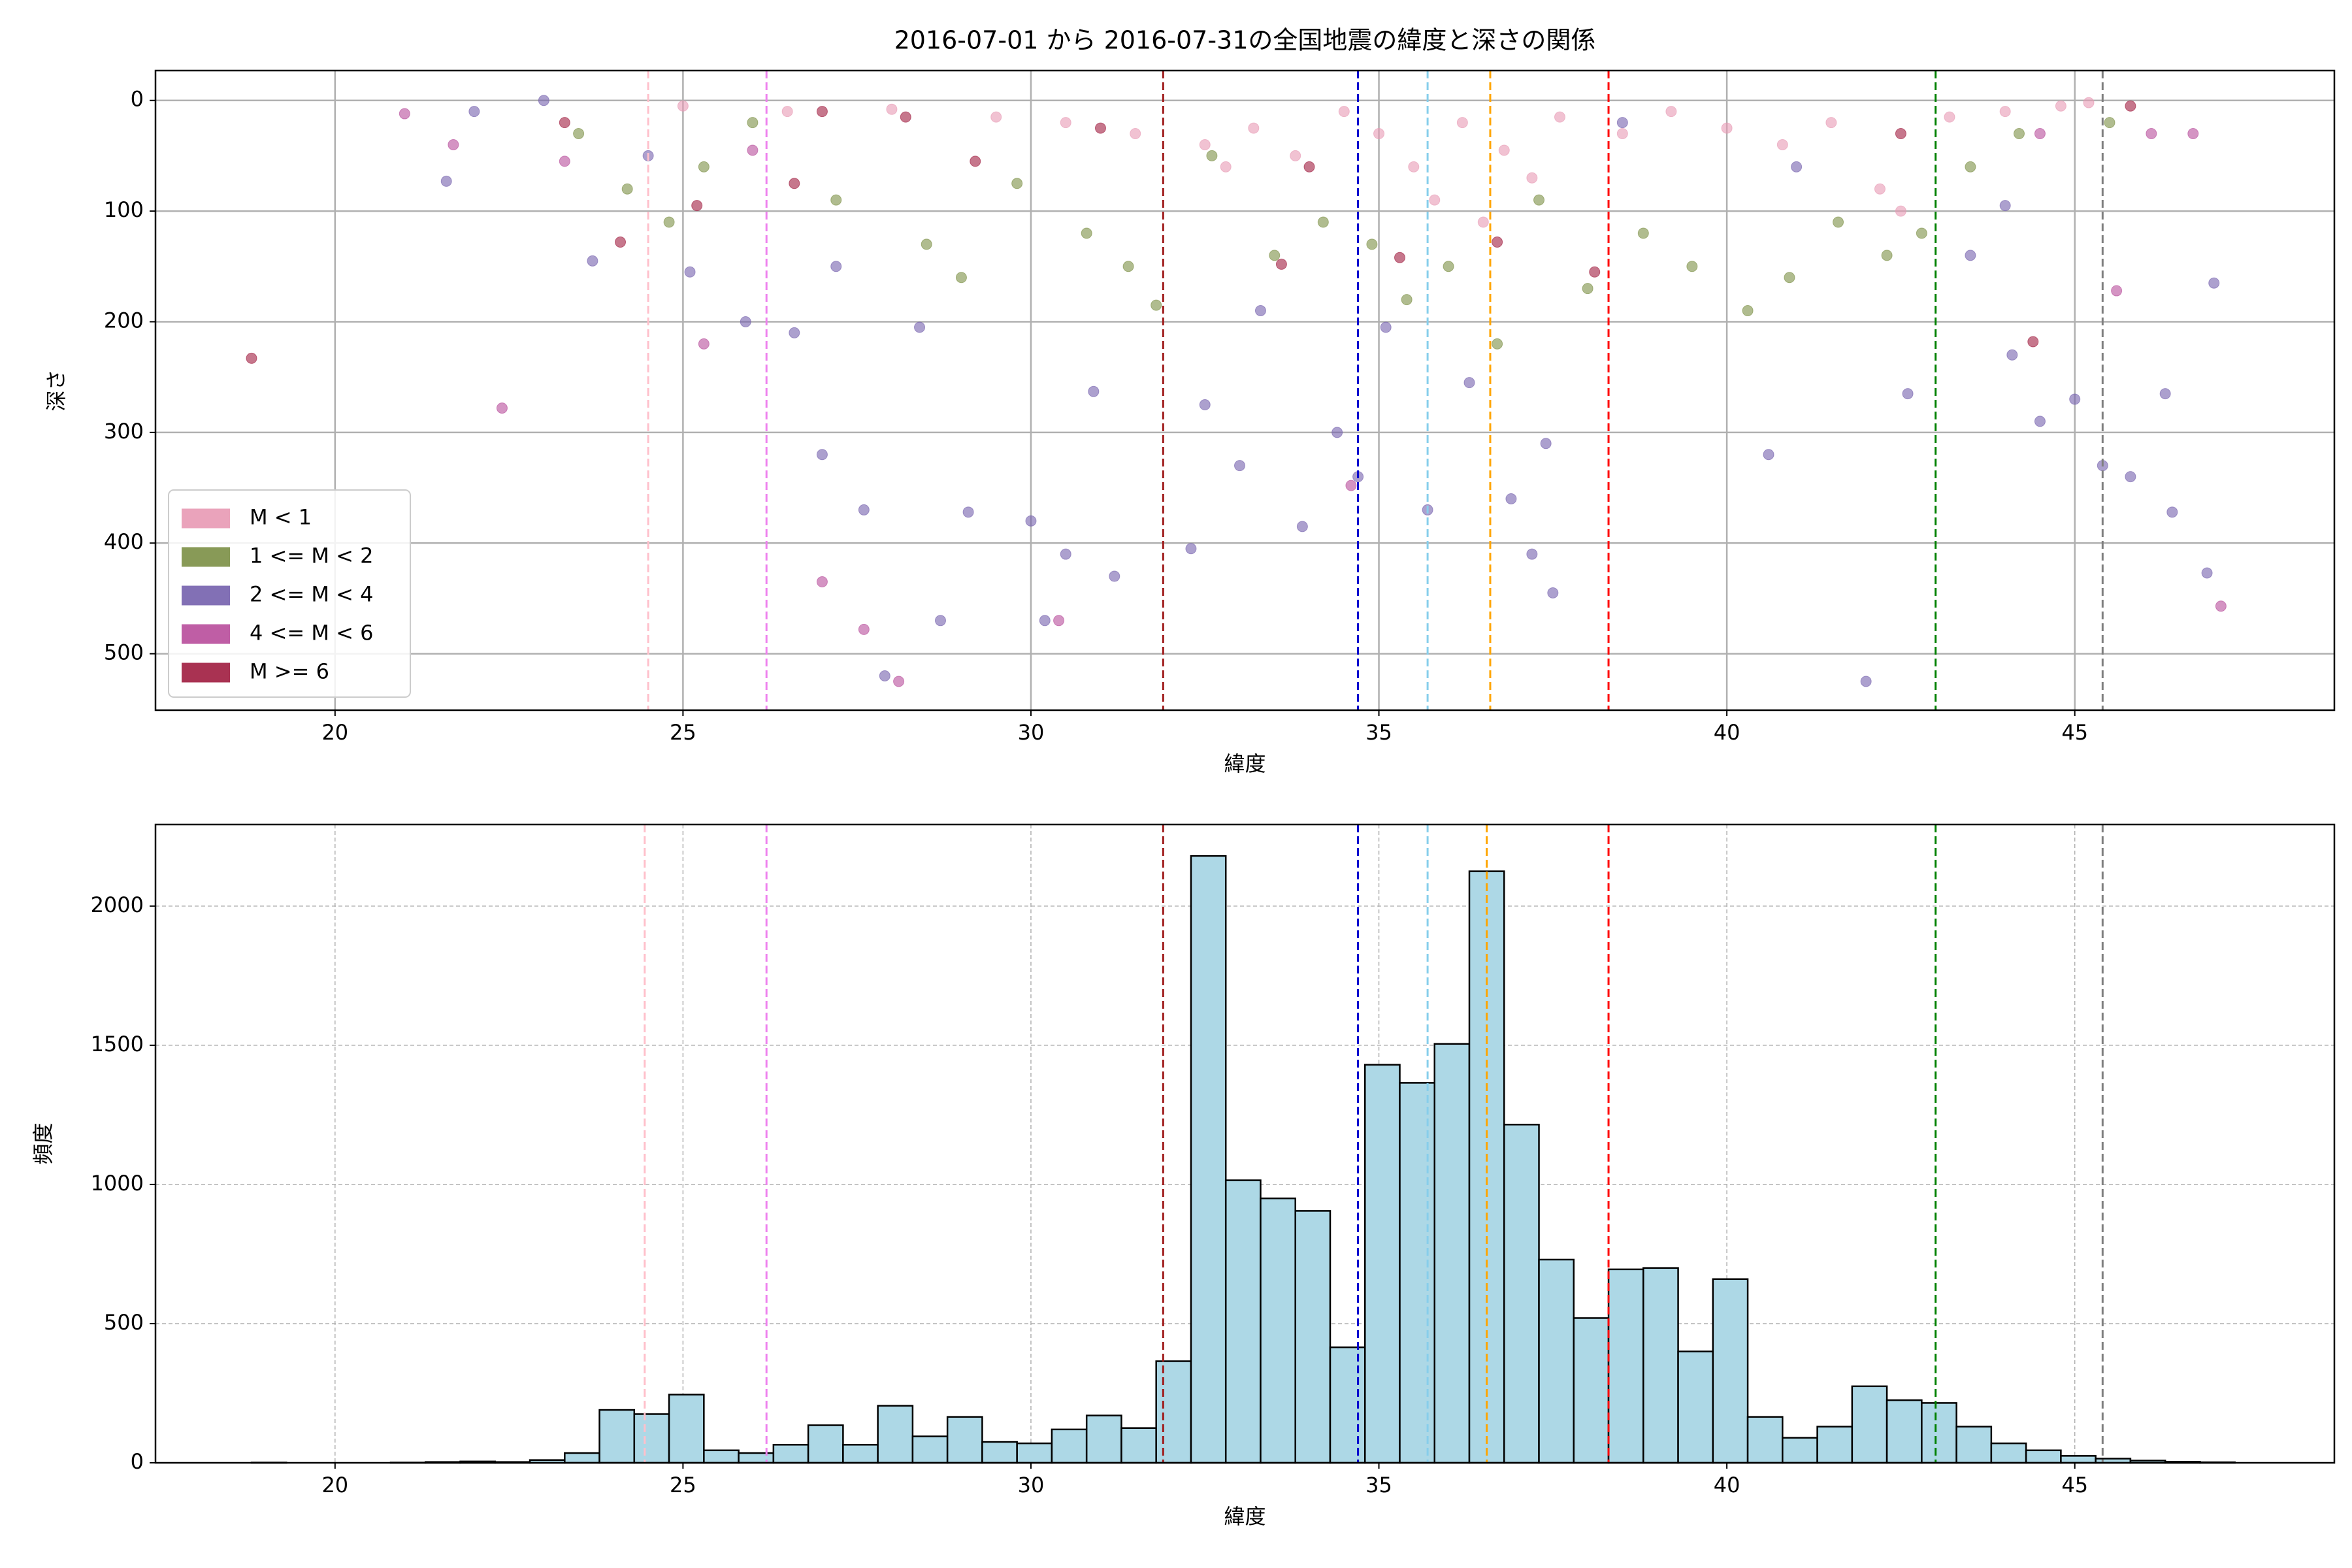 The width and height of the screenshot is (2352, 1568). Describe the element at coordinates (124, 431) in the screenshot. I see `y-tick-label: 300` at that location.